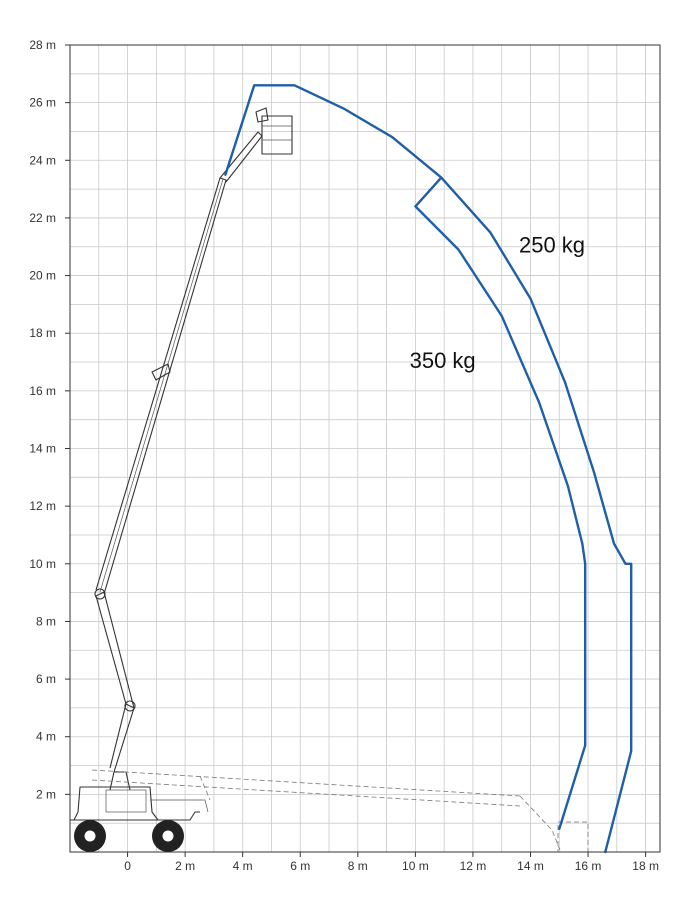 The image size is (694, 900). I want to click on x-tick-label: 10 m, so click(415, 866).